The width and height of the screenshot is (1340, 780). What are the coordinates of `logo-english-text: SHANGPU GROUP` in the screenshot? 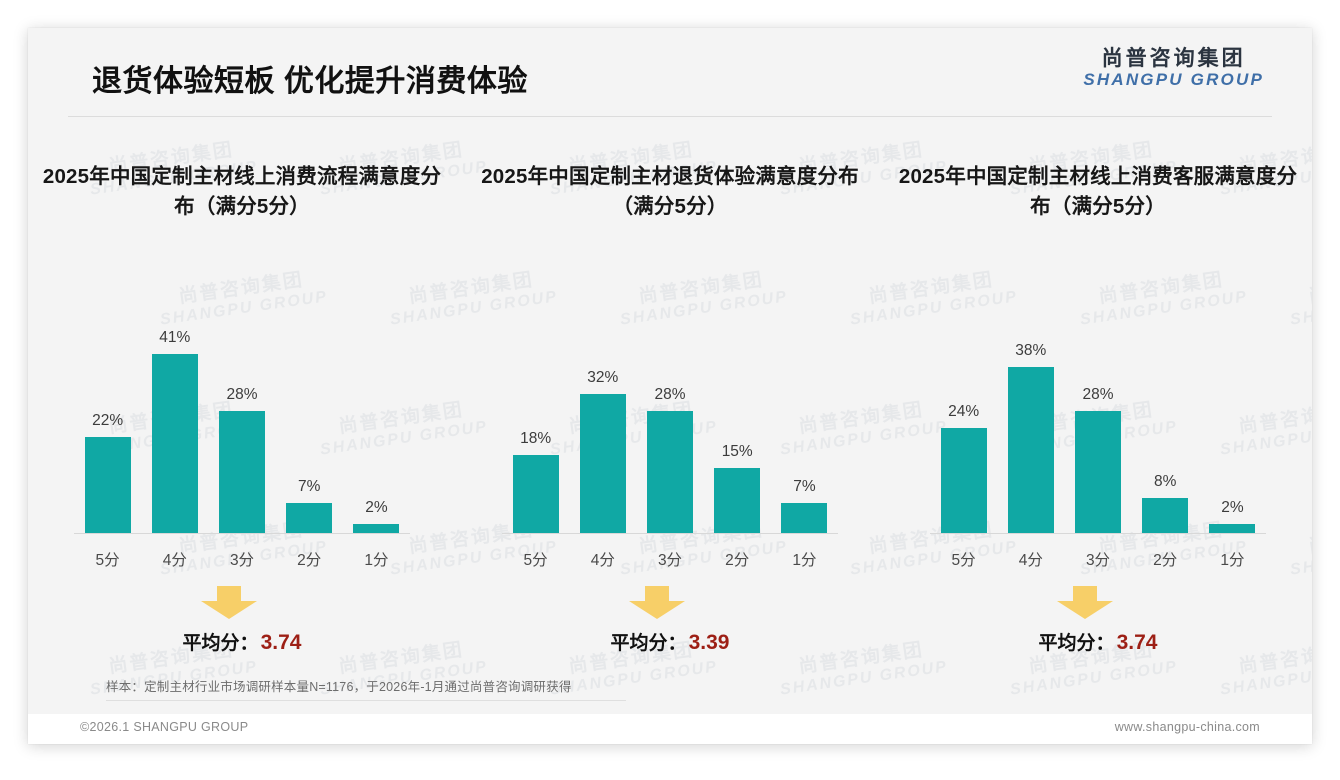 It's located at (1173, 79).